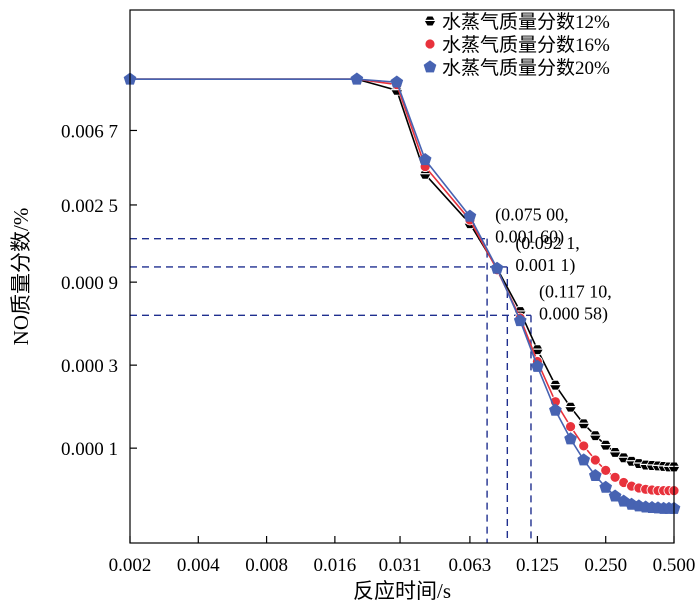 This screenshot has height=606, width=700. What do you see at coordinates (21, 277) in the screenshot?
I see `y-axis-title: NO质量分数/%` at bounding box center [21, 277].